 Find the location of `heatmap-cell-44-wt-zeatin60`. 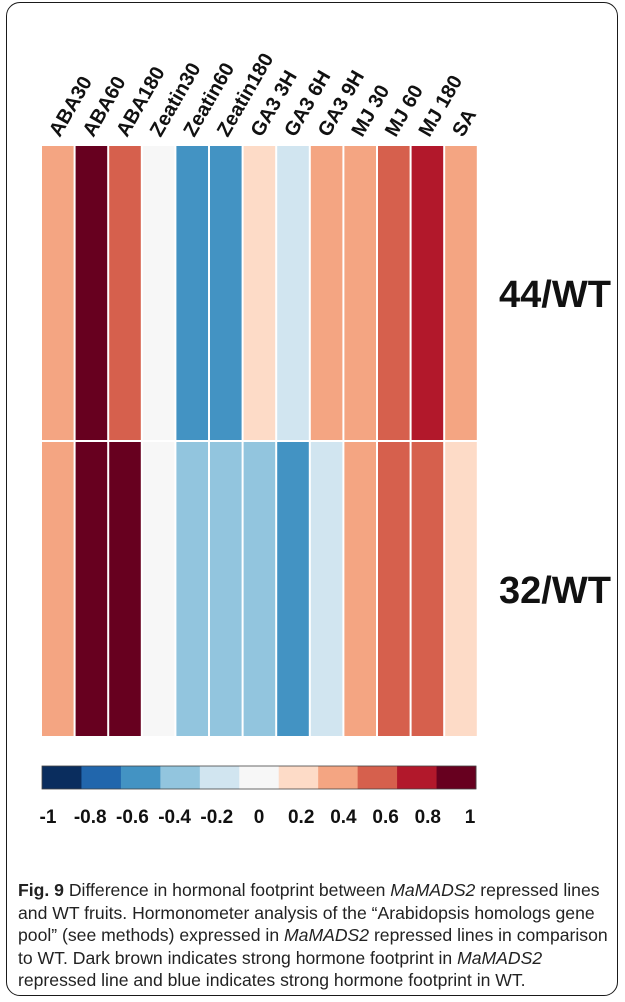

heatmap-cell-44-wt-zeatin60 is located at coordinates (192, 293).